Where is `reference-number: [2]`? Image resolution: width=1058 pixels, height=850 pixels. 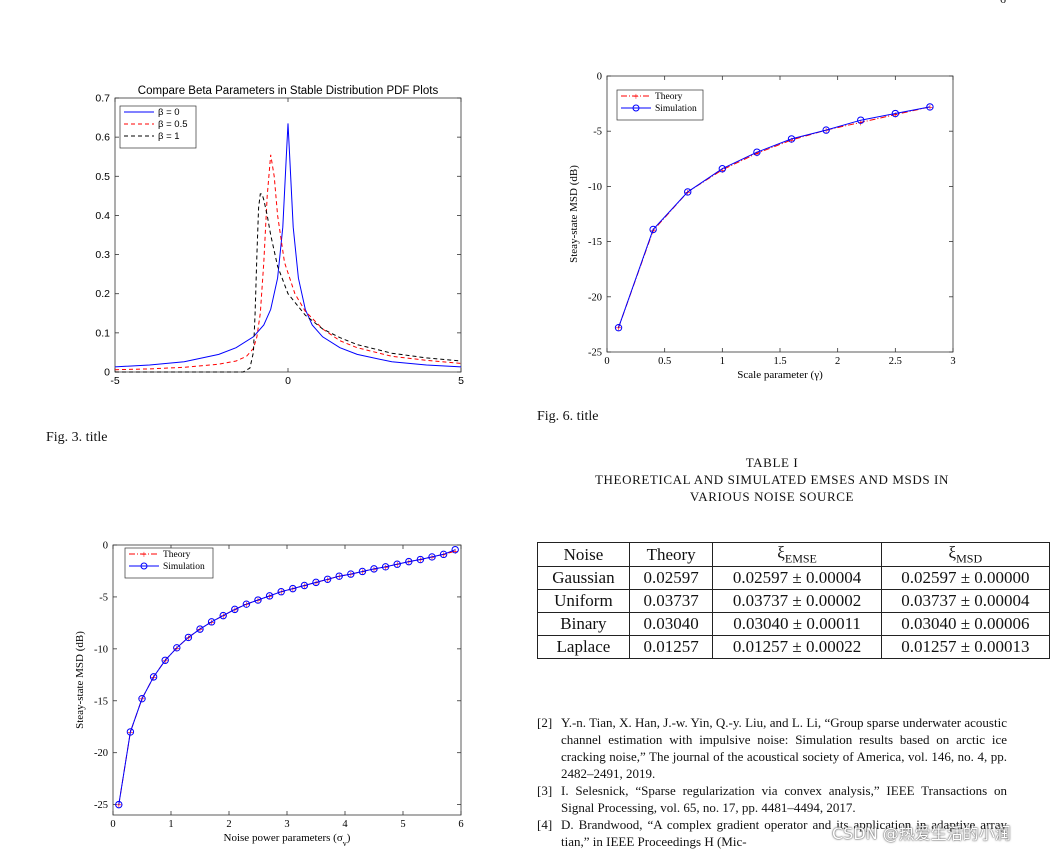 reference-number: [2] is located at coordinates (545, 722).